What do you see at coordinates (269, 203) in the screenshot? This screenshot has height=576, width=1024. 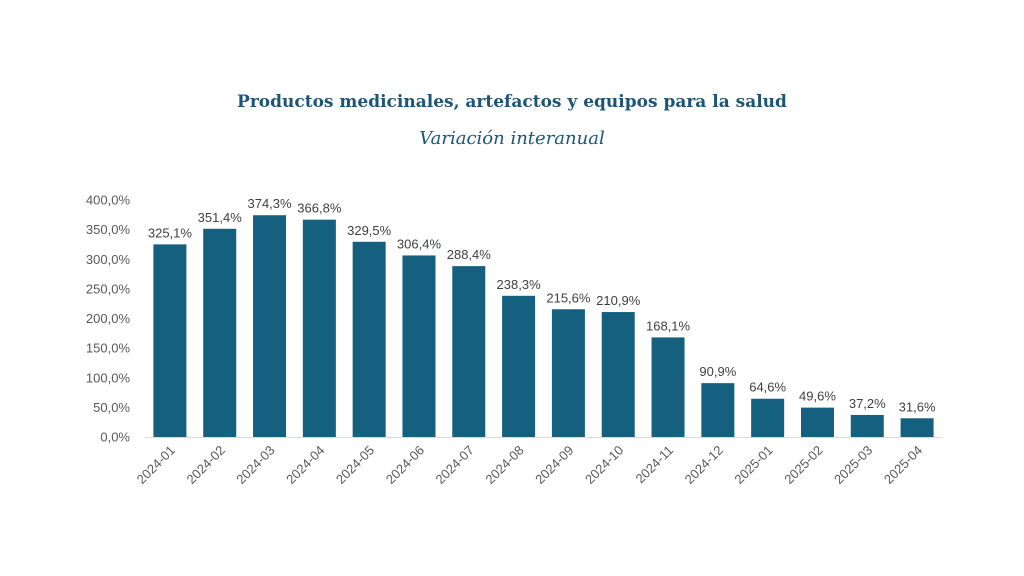 I see `data-label: 374,3%` at bounding box center [269, 203].